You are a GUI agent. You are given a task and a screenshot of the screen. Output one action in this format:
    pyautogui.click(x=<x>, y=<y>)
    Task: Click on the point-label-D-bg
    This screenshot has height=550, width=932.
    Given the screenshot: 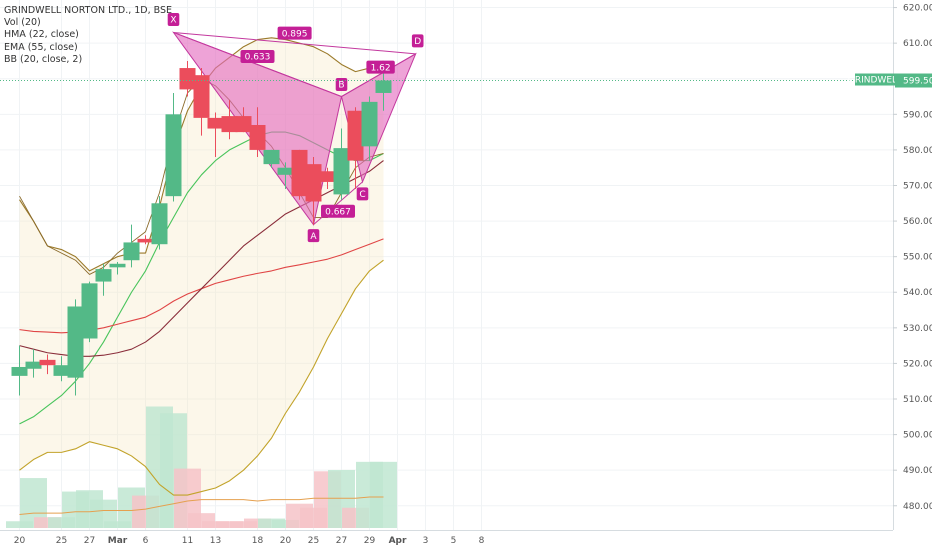 What is the action you would take?
    pyautogui.click(x=417, y=41)
    